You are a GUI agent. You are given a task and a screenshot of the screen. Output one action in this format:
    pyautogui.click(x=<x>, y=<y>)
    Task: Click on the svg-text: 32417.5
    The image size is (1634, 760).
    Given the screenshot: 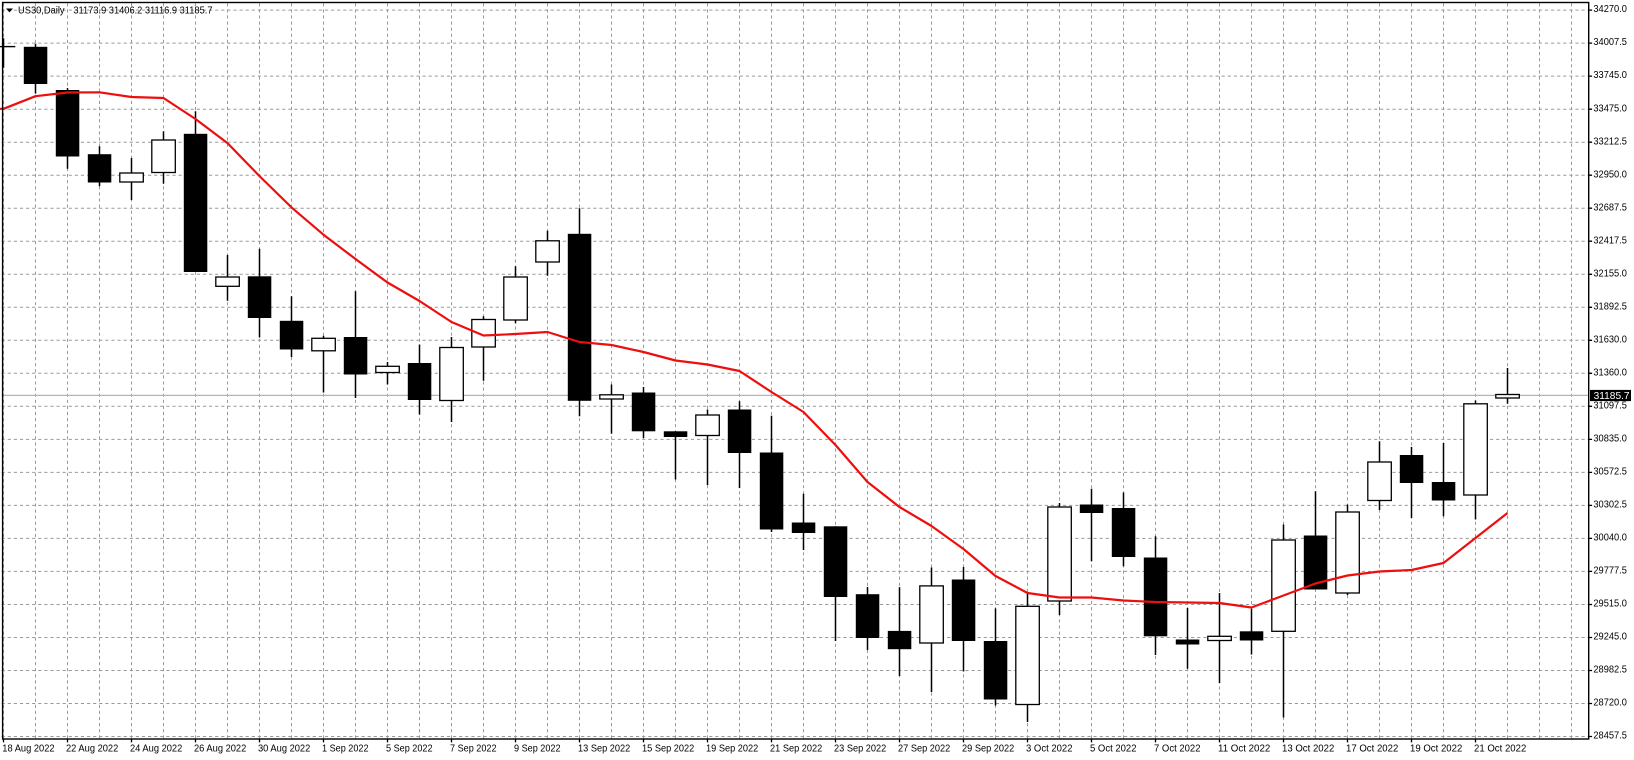 What is the action you would take?
    pyautogui.click(x=1610, y=240)
    